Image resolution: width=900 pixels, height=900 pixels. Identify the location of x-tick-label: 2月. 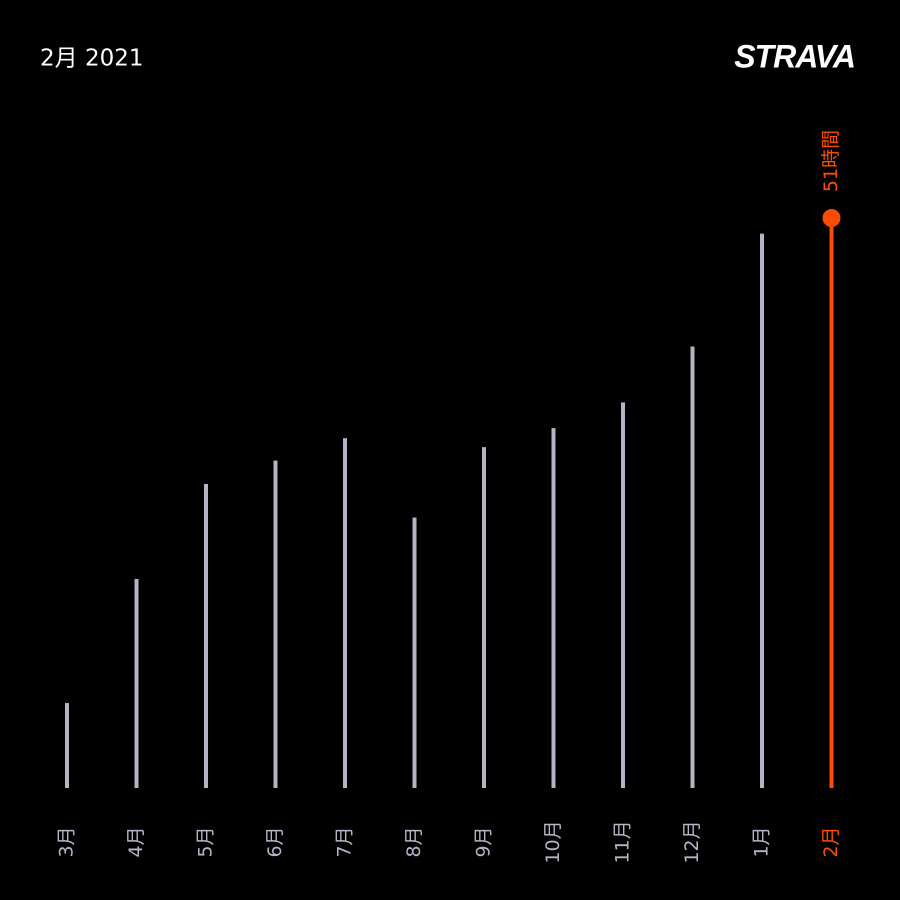
(831, 841).